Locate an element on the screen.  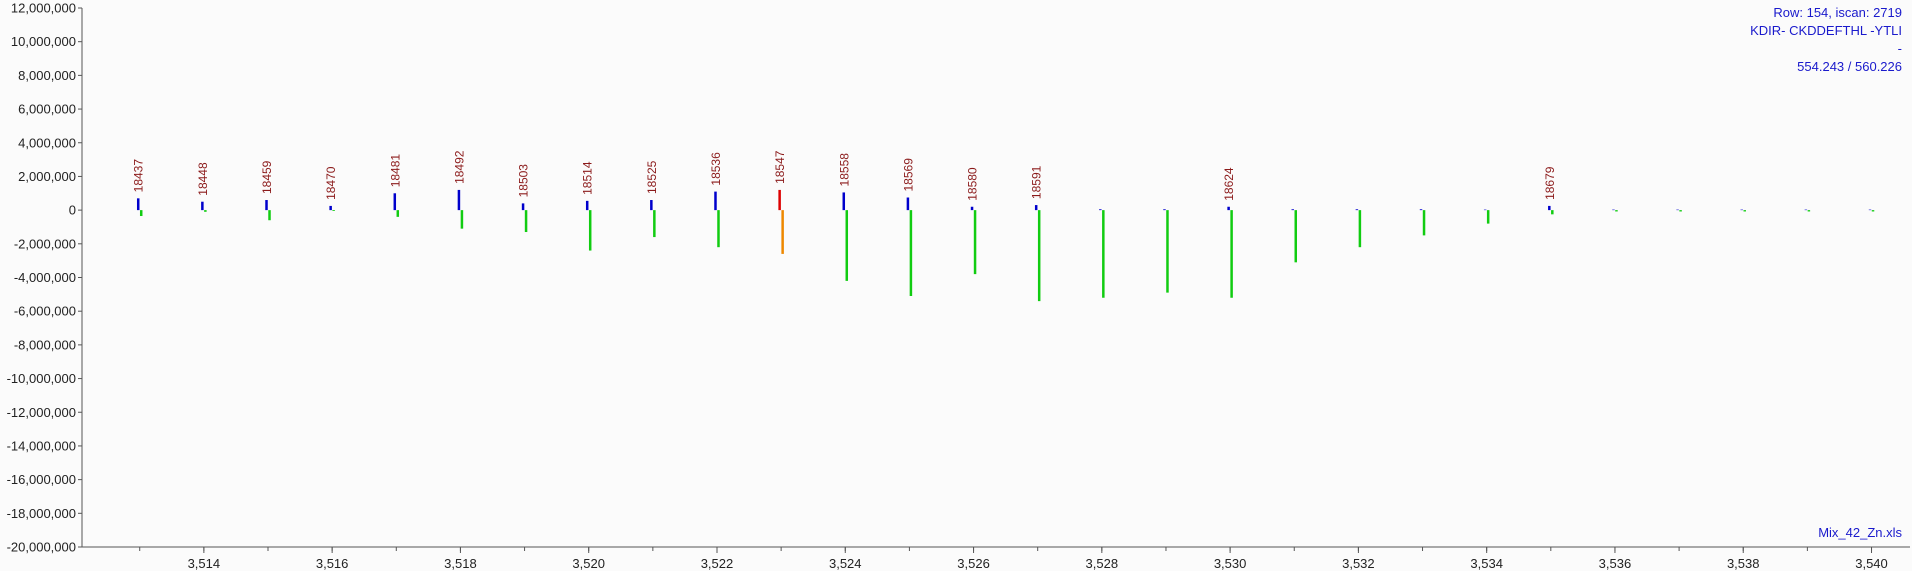
peak-label-18624: 18624 is located at coordinates (1229, 184).